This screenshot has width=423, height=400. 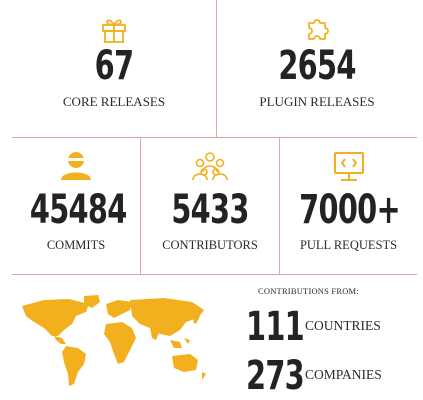 What do you see at coordinates (114, 340) in the screenshot?
I see `world-map-icon` at bounding box center [114, 340].